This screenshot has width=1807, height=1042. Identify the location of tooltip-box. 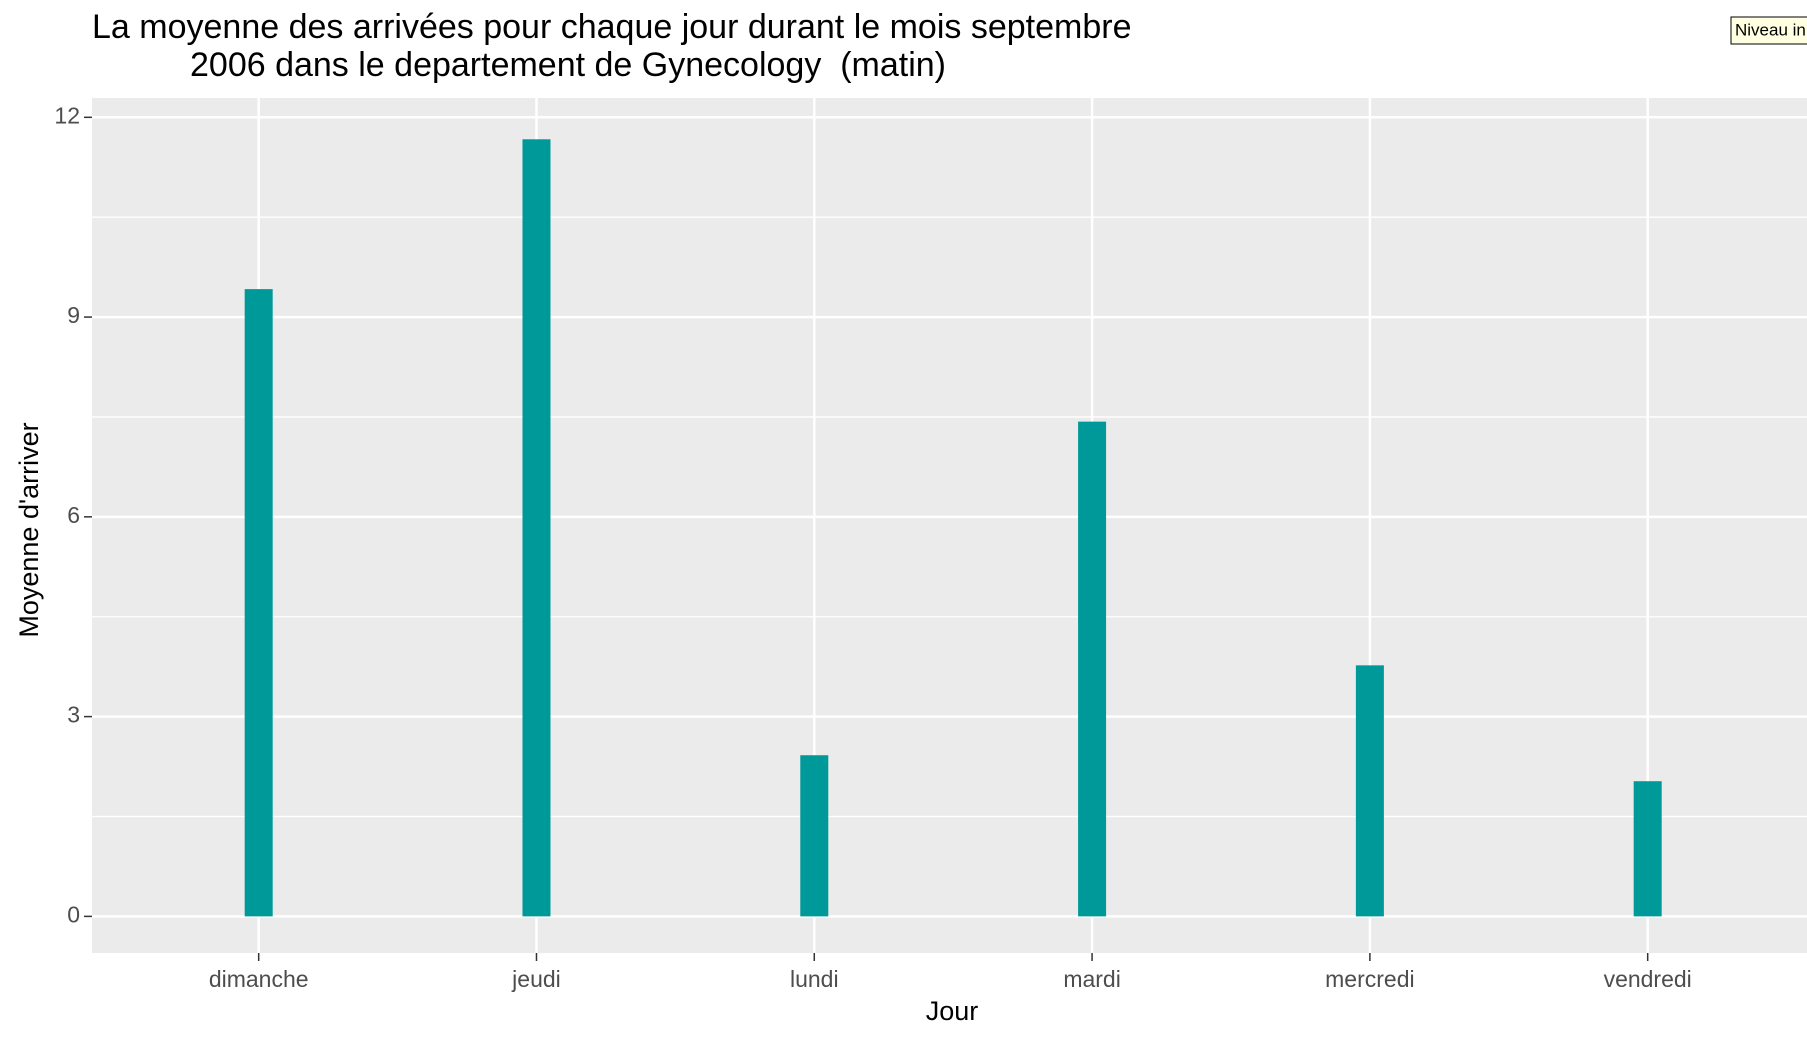
(1768, 30).